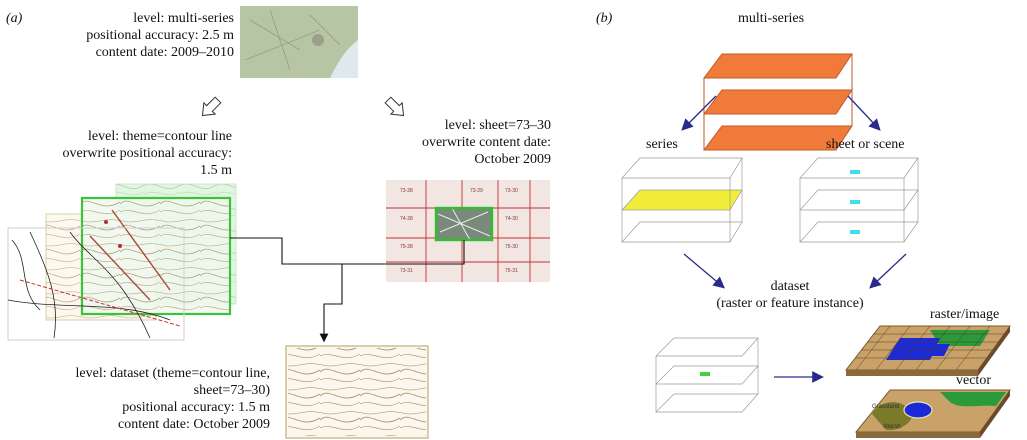  I want to click on raster-image-tile, so click(927, 350).